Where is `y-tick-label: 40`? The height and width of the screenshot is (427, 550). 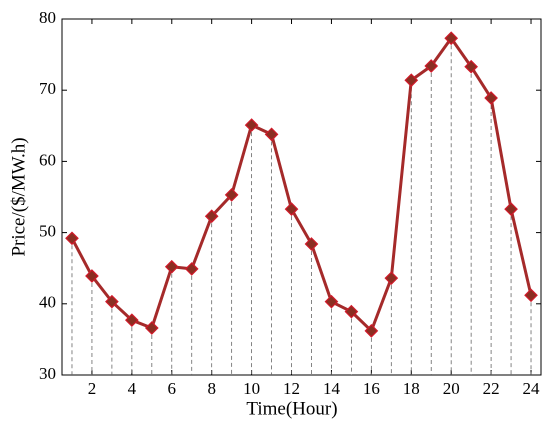 y-tick-label: 40 is located at coordinates (47, 302).